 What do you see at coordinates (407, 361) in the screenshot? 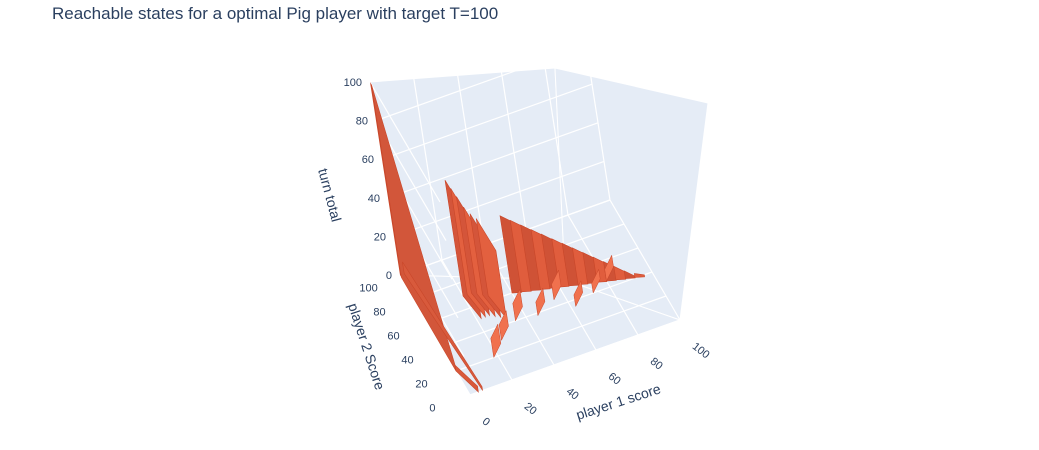
I see `y-tick-label: 40` at bounding box center [407, 361].